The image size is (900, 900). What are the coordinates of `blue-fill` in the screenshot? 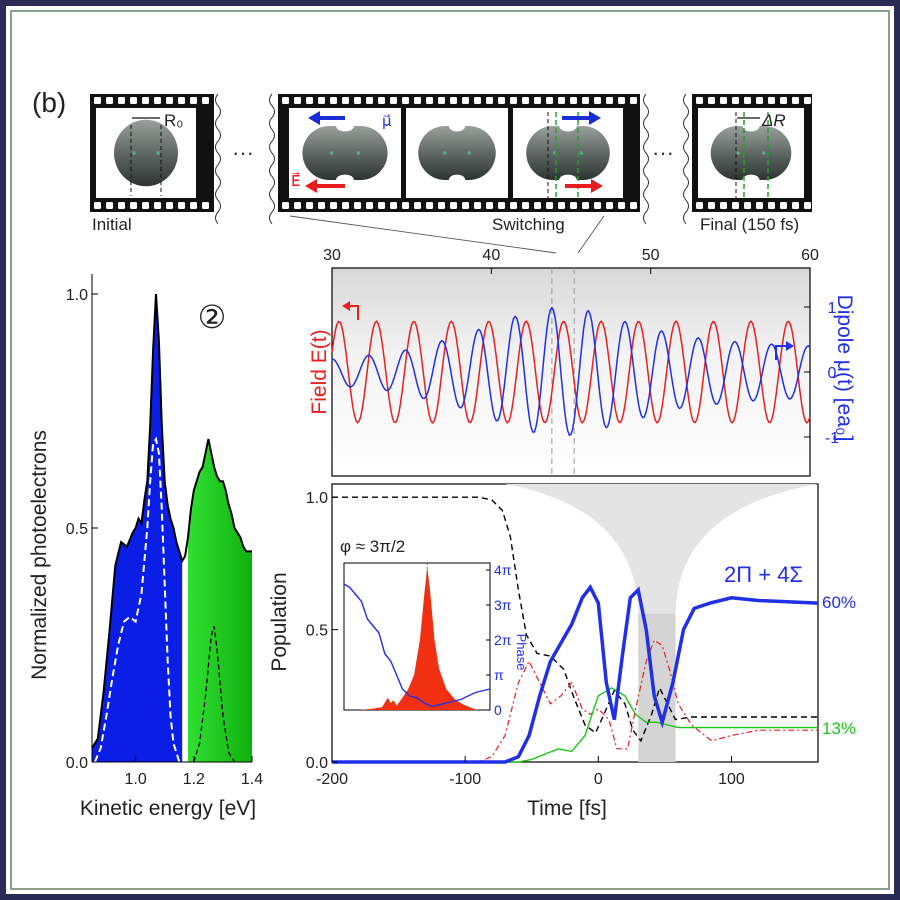 It's located at (137, 528).